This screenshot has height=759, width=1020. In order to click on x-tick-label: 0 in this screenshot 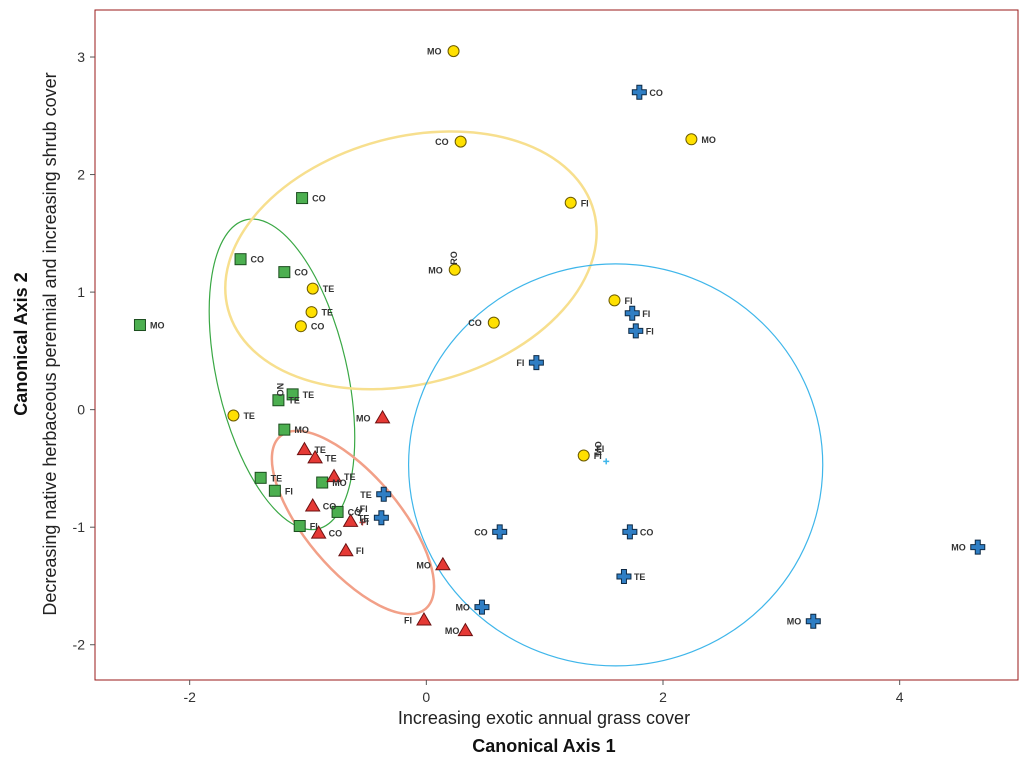, I will do `click(426, 697)`.